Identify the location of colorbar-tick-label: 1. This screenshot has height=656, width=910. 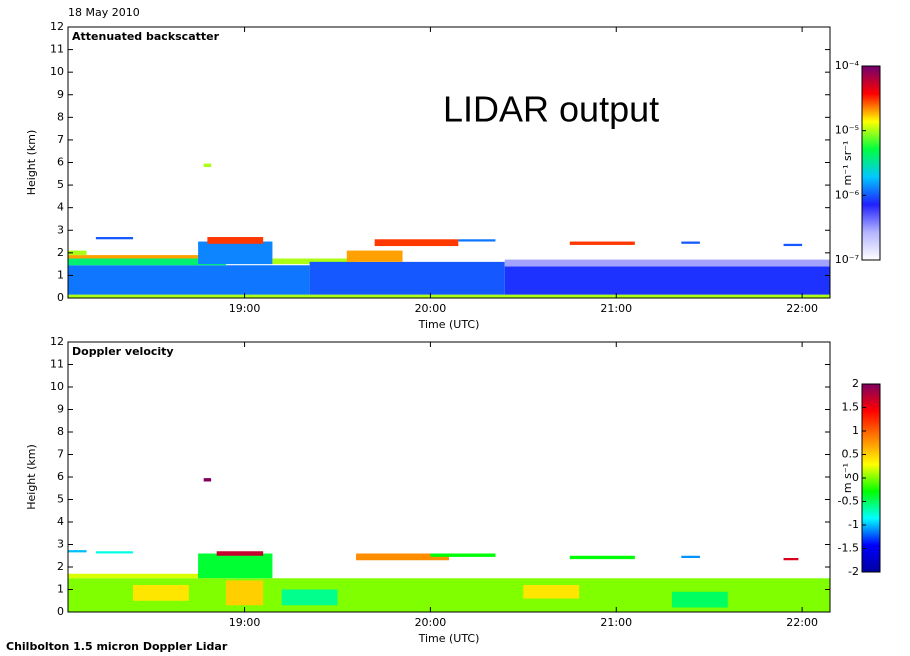
(855, 430).